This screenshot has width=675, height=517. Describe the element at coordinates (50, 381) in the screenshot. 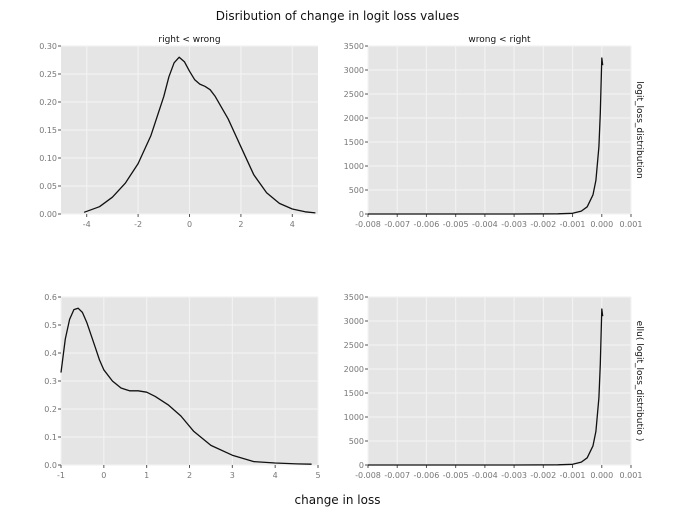

I see `y-tick-label: 0.3` at that location.